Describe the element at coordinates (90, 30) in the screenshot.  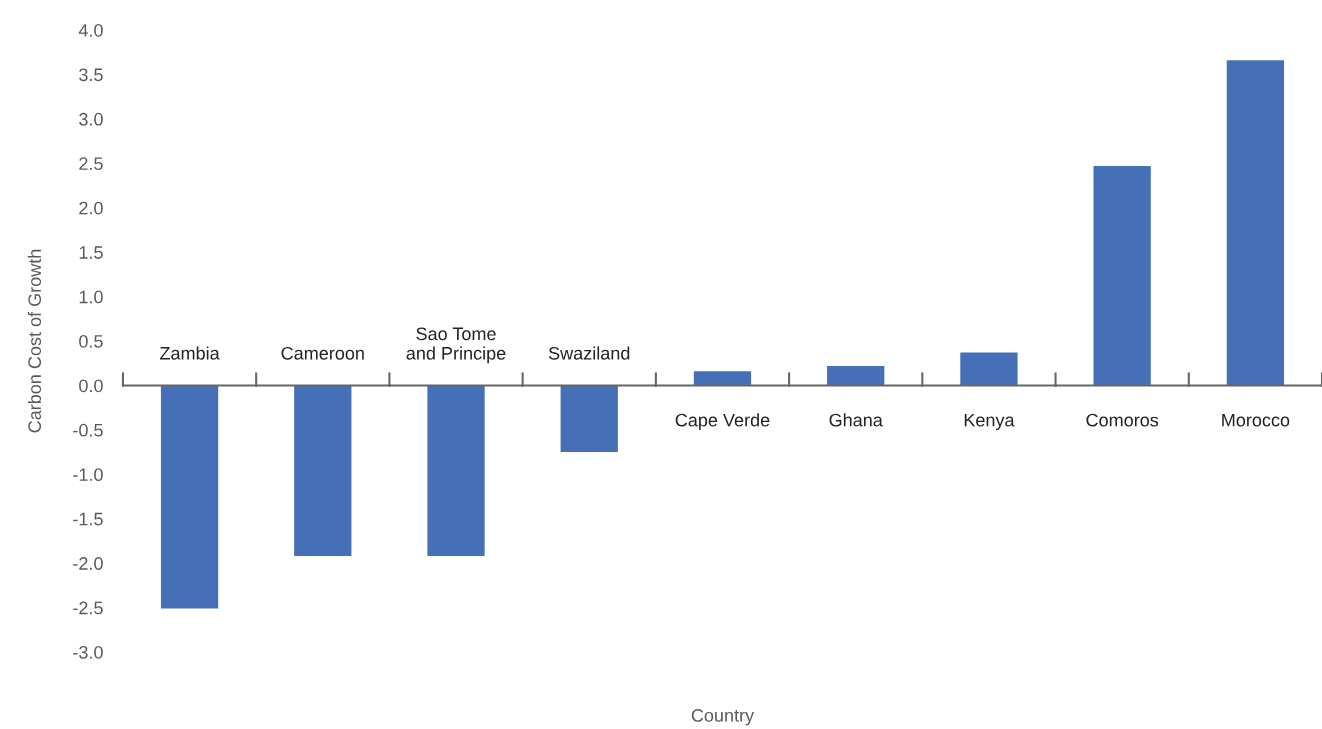
I see `y-tick-label: 4.0` at that location.